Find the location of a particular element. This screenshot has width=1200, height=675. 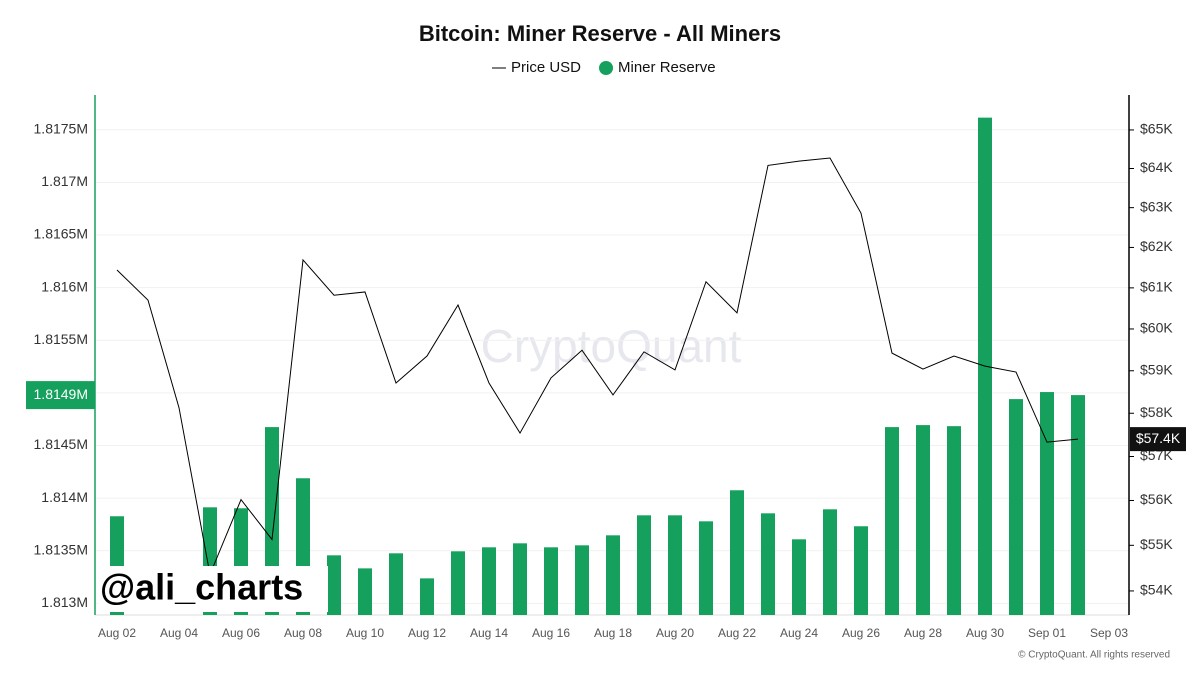

last-value-label: 1.8149M is located at coordinates (61, 394).